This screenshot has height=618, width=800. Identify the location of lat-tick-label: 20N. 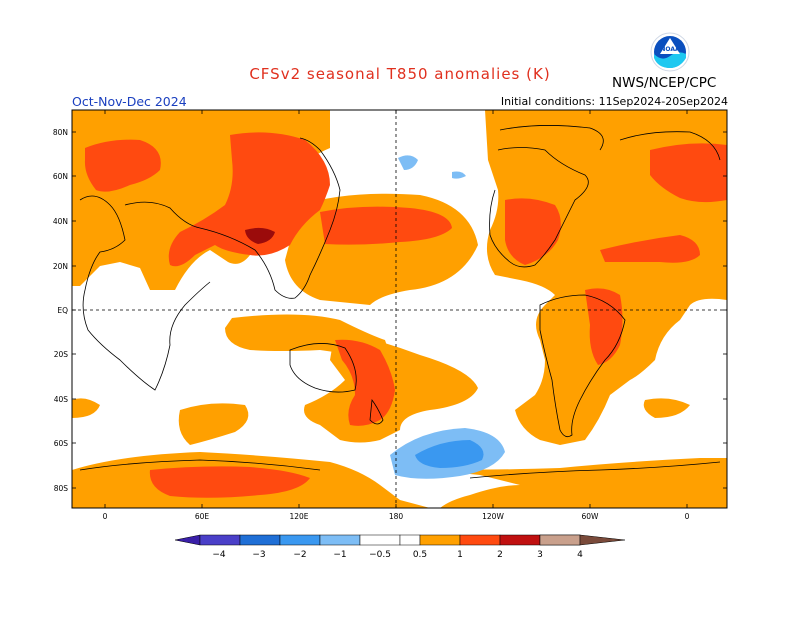
(60, 266).